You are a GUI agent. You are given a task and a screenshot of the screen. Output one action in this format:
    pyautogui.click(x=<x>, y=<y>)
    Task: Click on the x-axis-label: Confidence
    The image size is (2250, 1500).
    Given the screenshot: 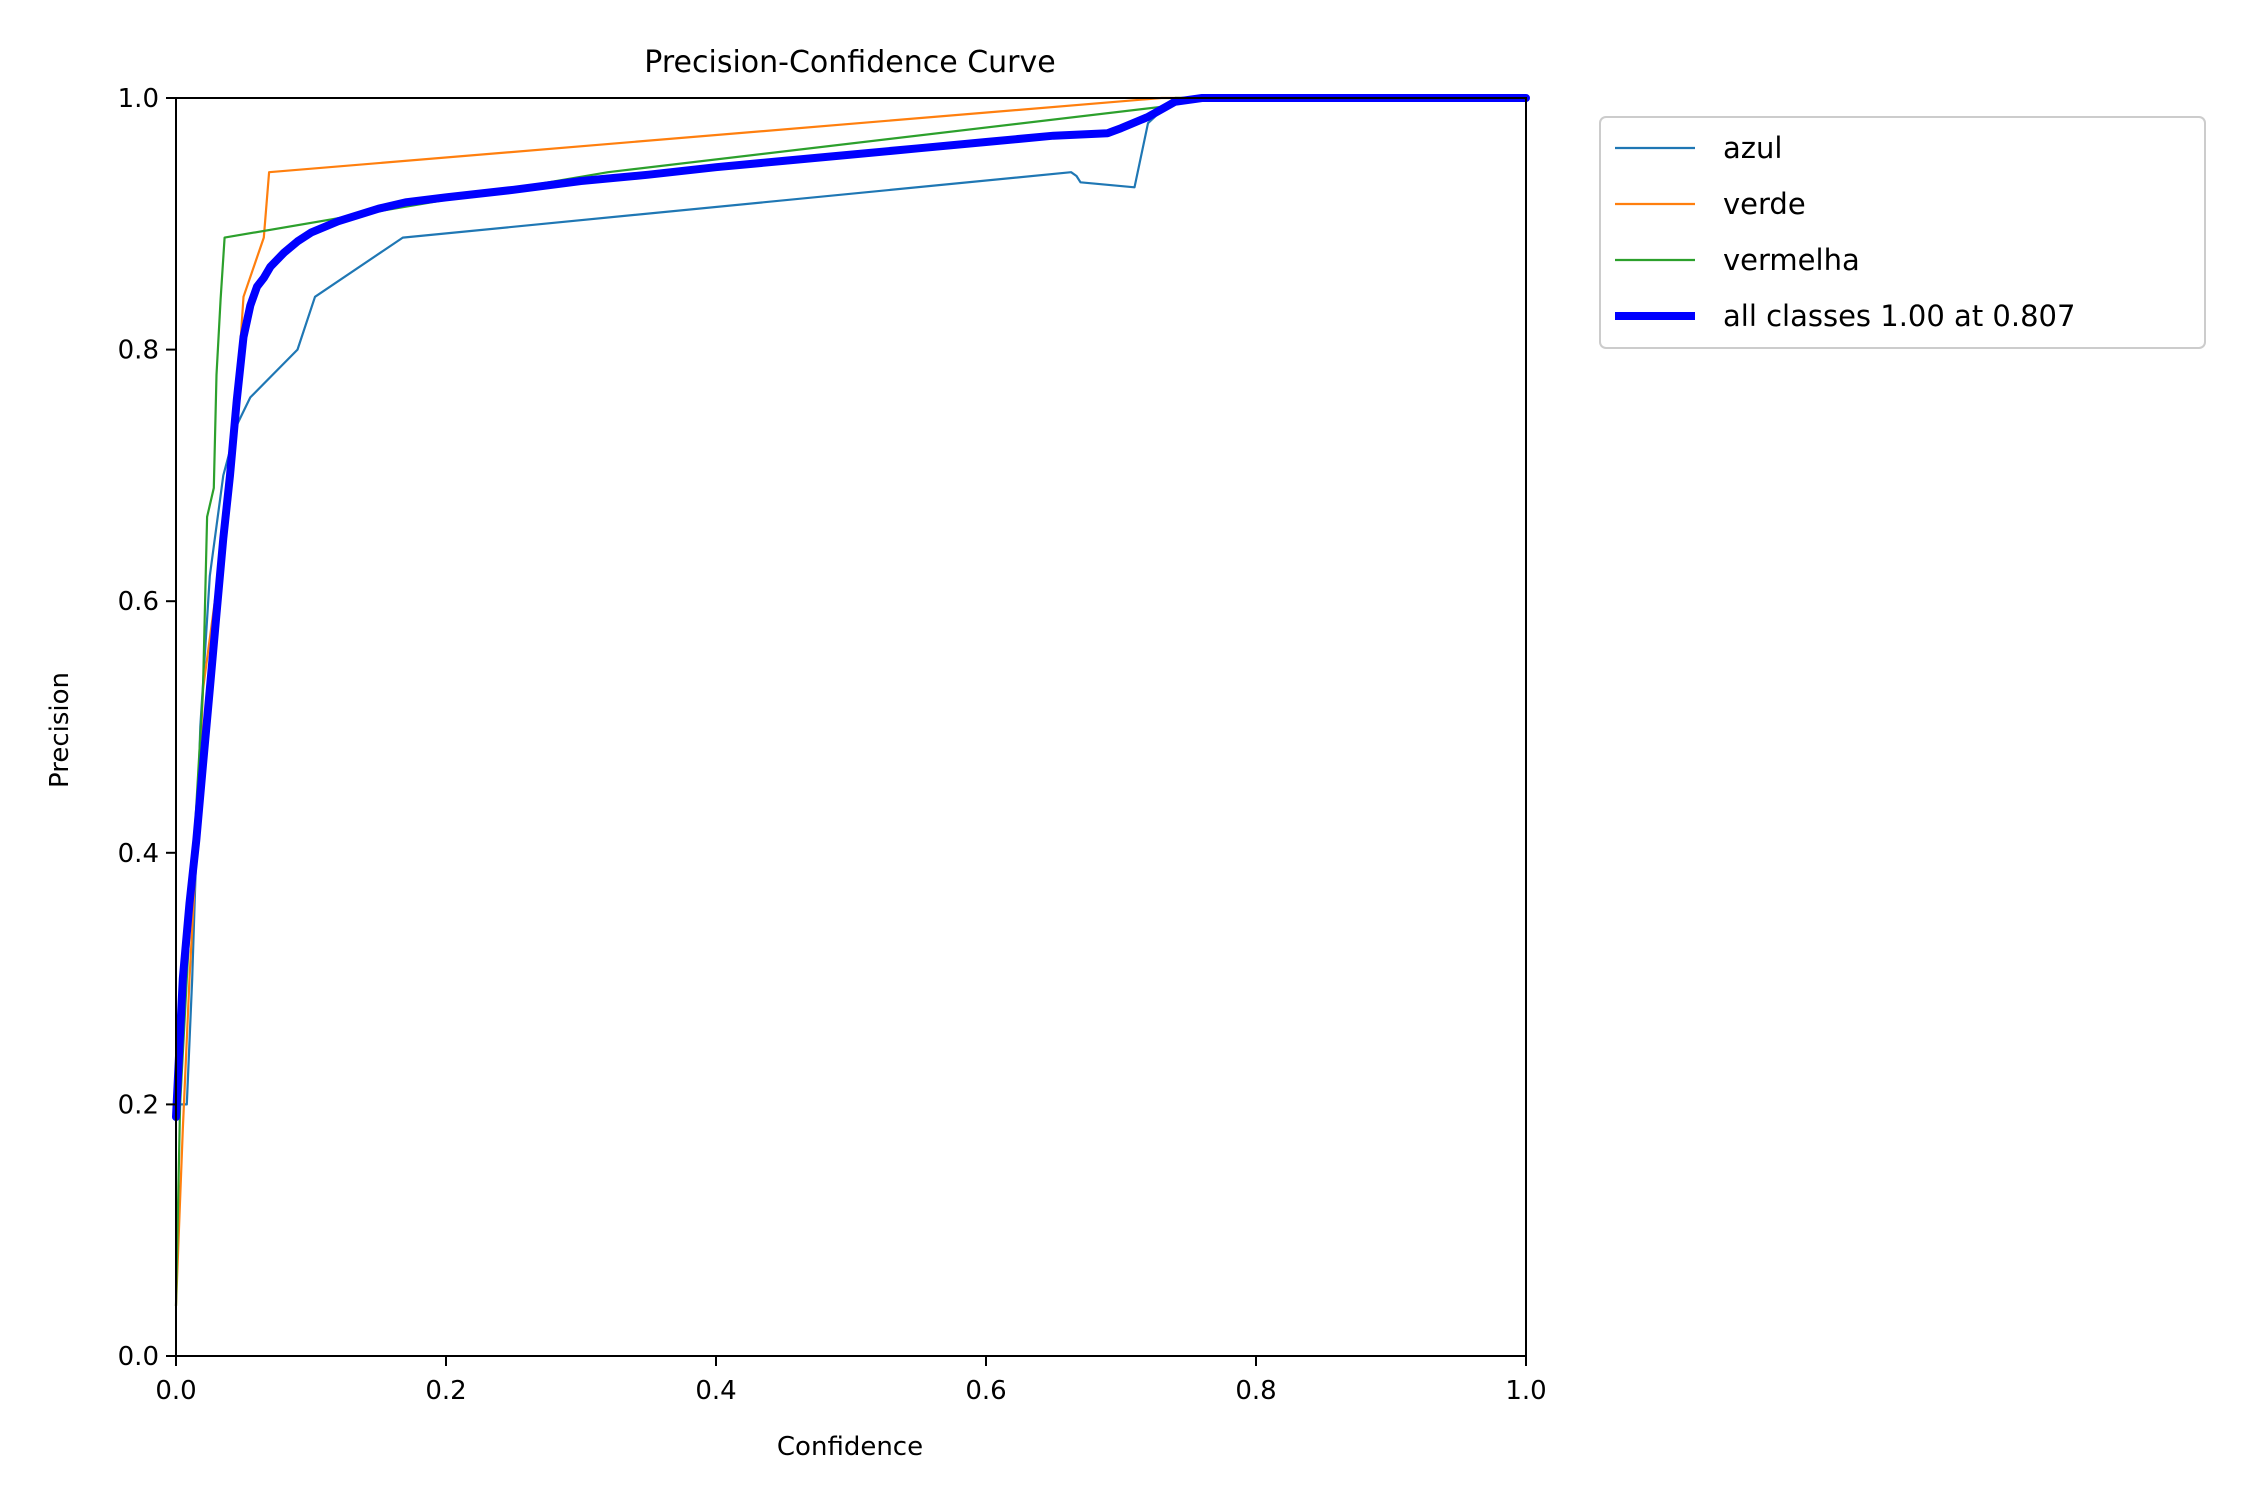 What is the action you would take?
    pyautogui.click(x=850, y=1447)
    